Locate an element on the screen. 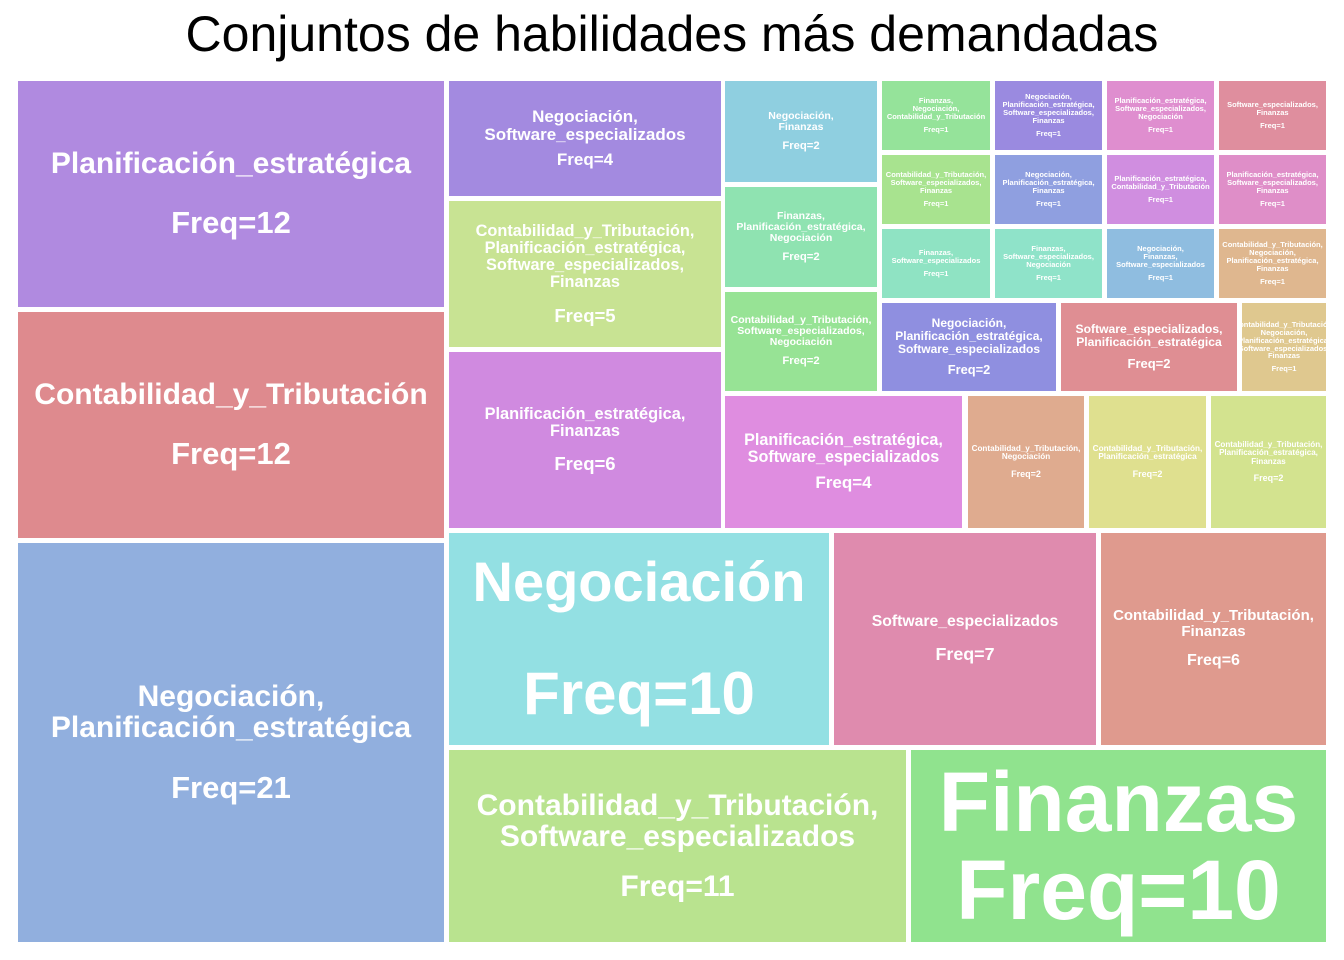  cell-label: Software_especializados is located at coordinates (965, 622).